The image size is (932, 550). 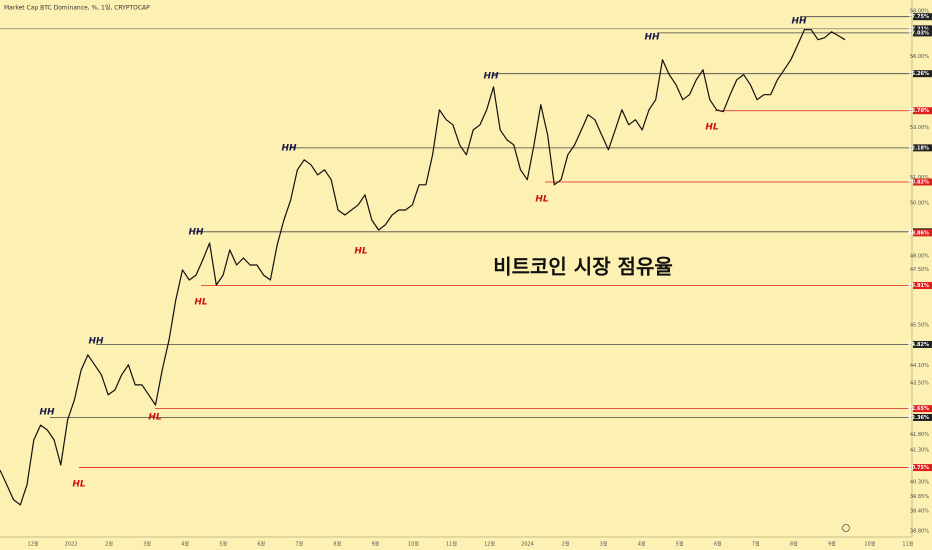 What do you see at coordinates (918, 345) in the screenshot?
I see `level-label: 44.82%` at bounding box center [918, 345].